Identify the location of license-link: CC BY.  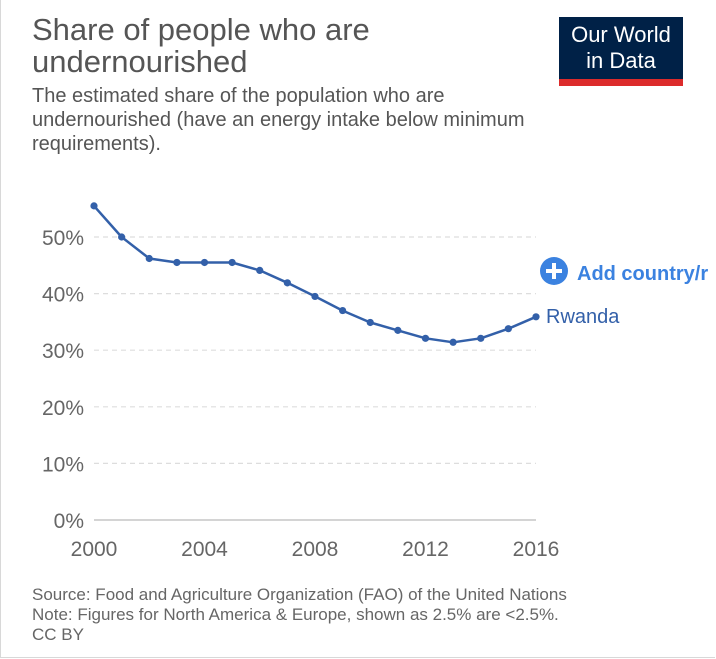
(58, 634).